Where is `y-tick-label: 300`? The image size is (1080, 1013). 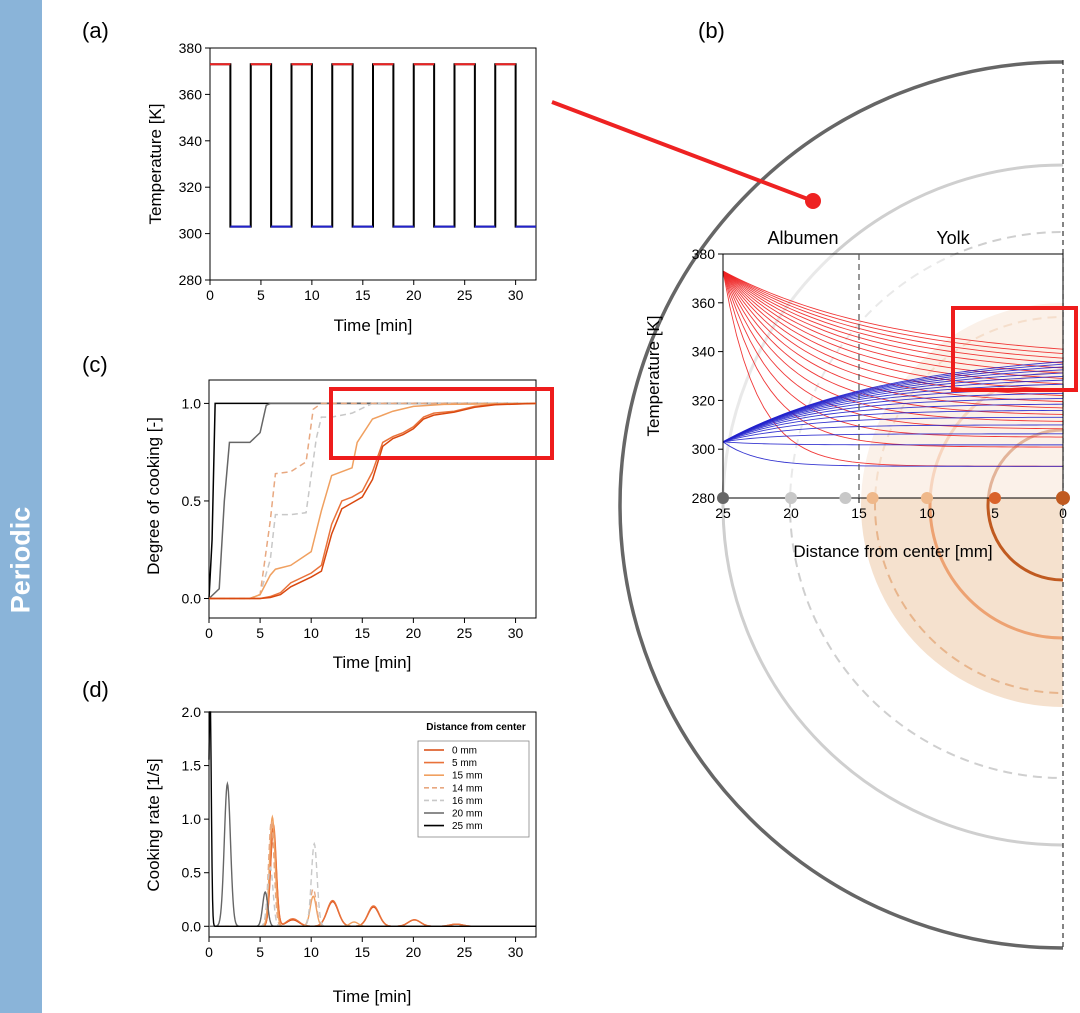 y-tick-label: 300 is located at coordinates (704, 449).